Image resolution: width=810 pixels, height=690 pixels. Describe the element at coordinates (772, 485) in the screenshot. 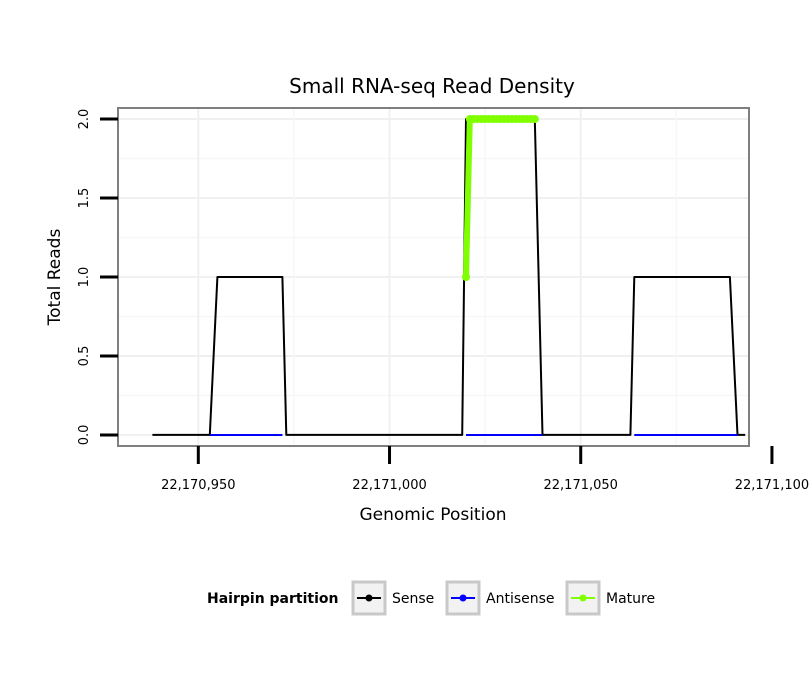

I see `x-tick-label: 22,171,100` at that location.